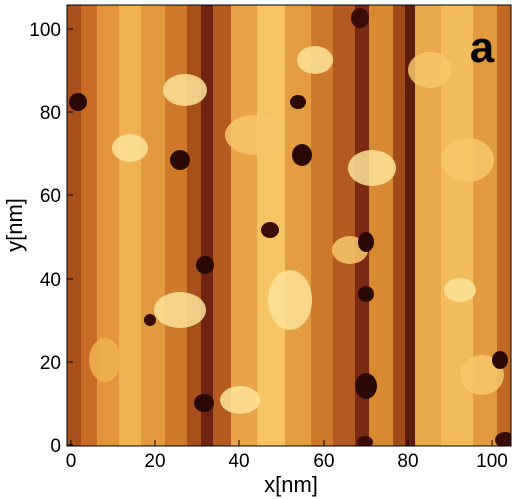 This screenshot has height=499, width=514. I want to click on y-ticks, so click(70, 237).